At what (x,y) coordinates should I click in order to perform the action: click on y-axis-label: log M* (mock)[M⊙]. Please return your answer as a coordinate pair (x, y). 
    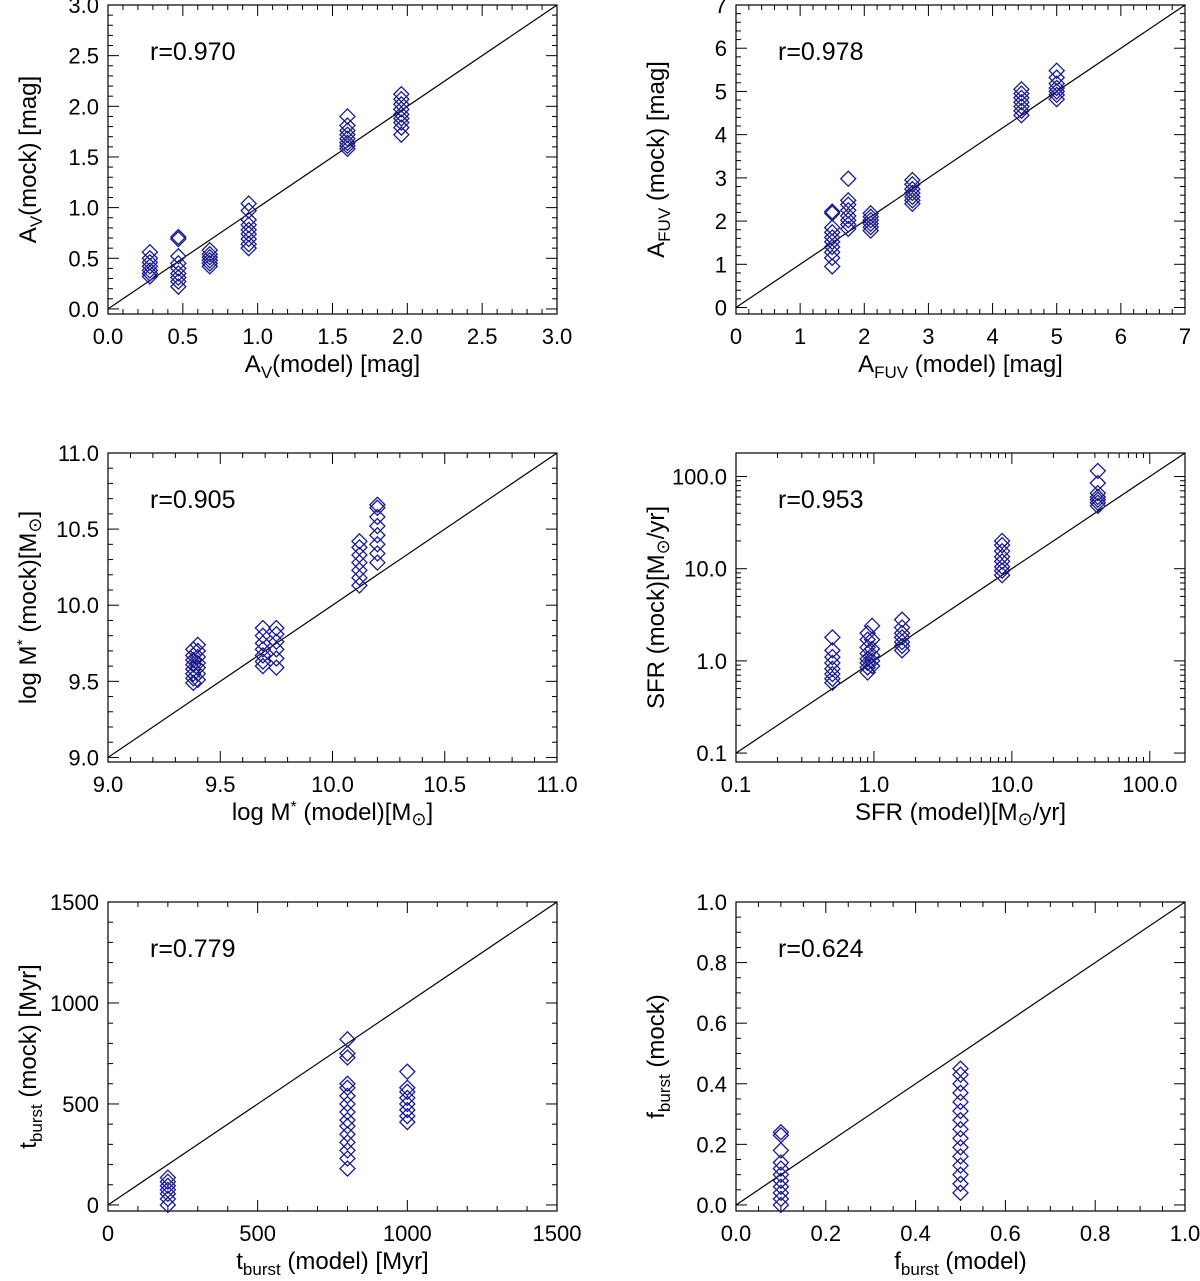
    Looking at the image, I should click on (30, 607).